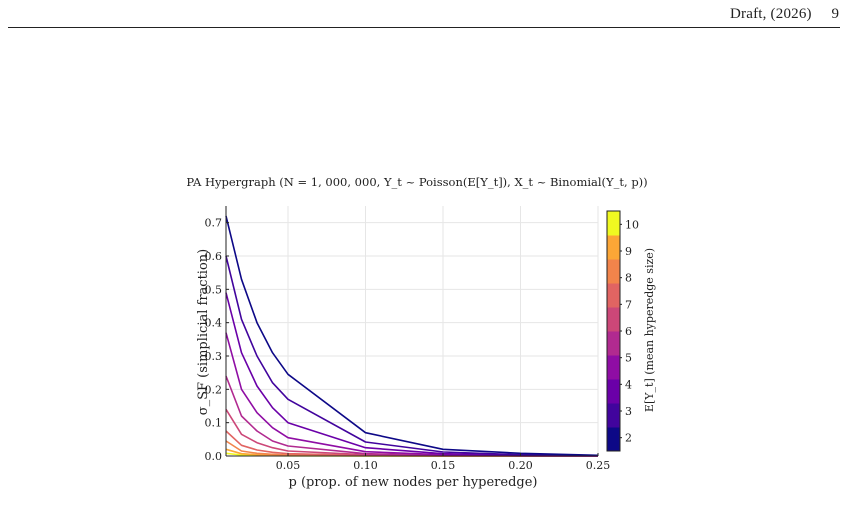 This screenshot has height=527, width=863. Describe the element at coordinates (622, 331) in the screenshot. I see `colorbar: 2 3 4 5 6 7 8 9 10` at that location.